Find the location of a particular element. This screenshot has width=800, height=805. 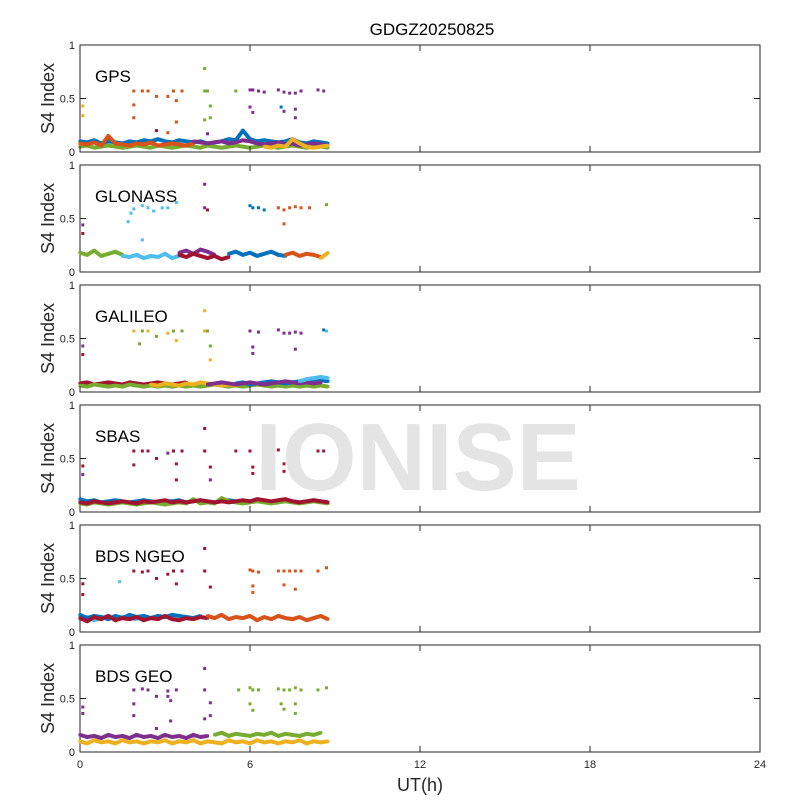

series-green-band is located at coordinates (268, 734).